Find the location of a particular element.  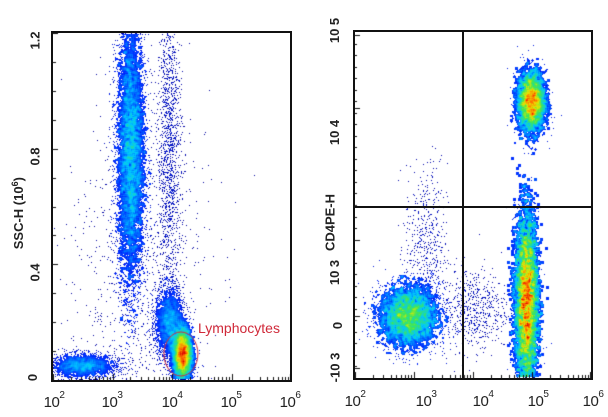

left-xtick-1e3: 10³ is located at coordinates (112, 400).